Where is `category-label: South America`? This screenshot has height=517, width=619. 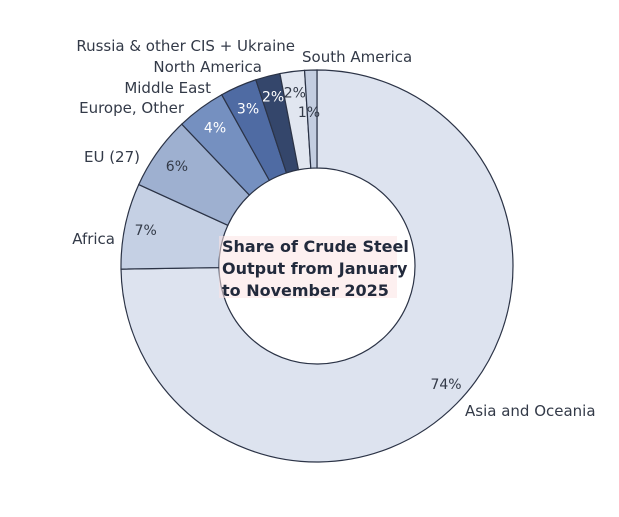
category-label: South America is located at coordinates (357, 57).